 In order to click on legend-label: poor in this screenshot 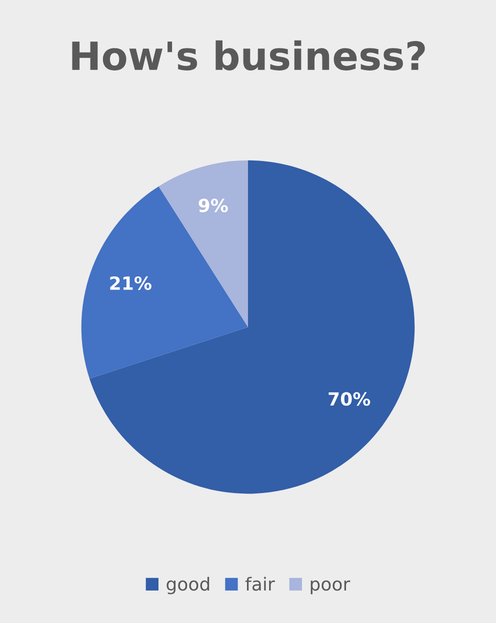, I will do `click(330, 587)`.